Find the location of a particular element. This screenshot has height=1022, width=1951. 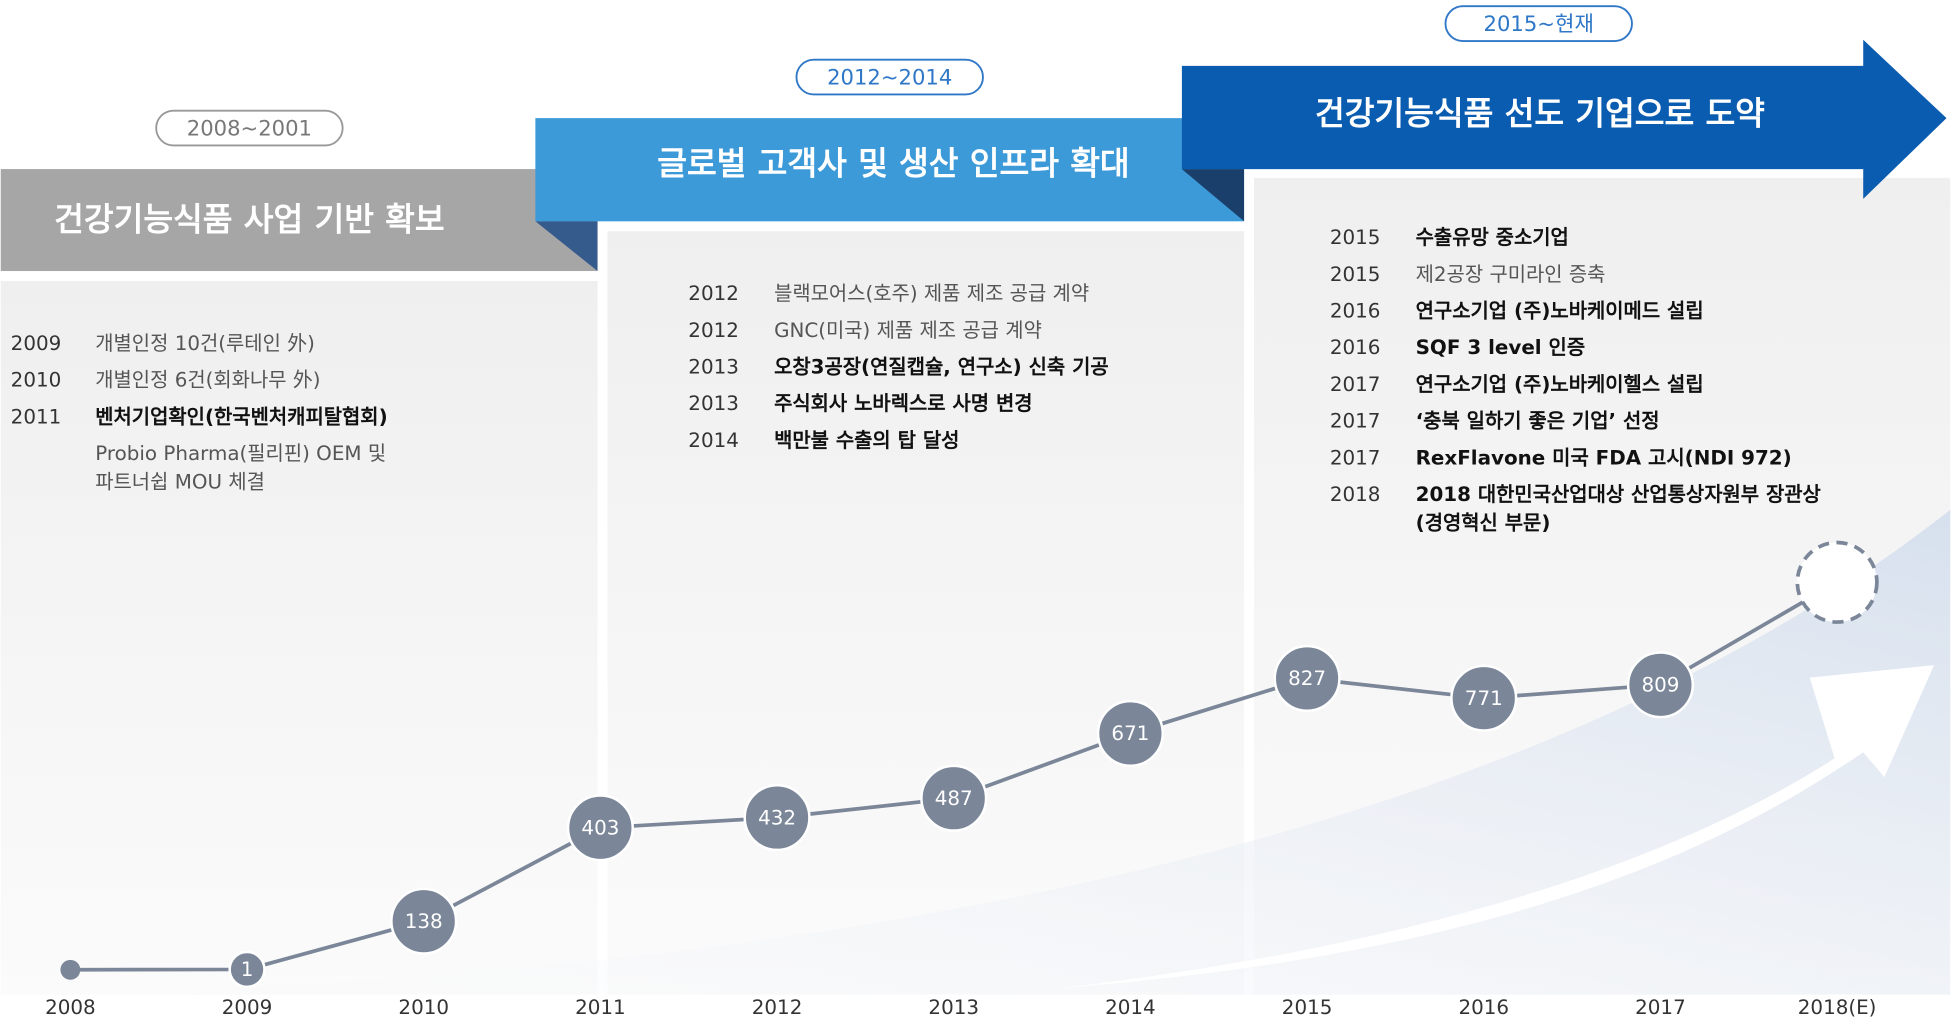

item-text: (경영혁신 부문) is located at coordinates (1483, 523).